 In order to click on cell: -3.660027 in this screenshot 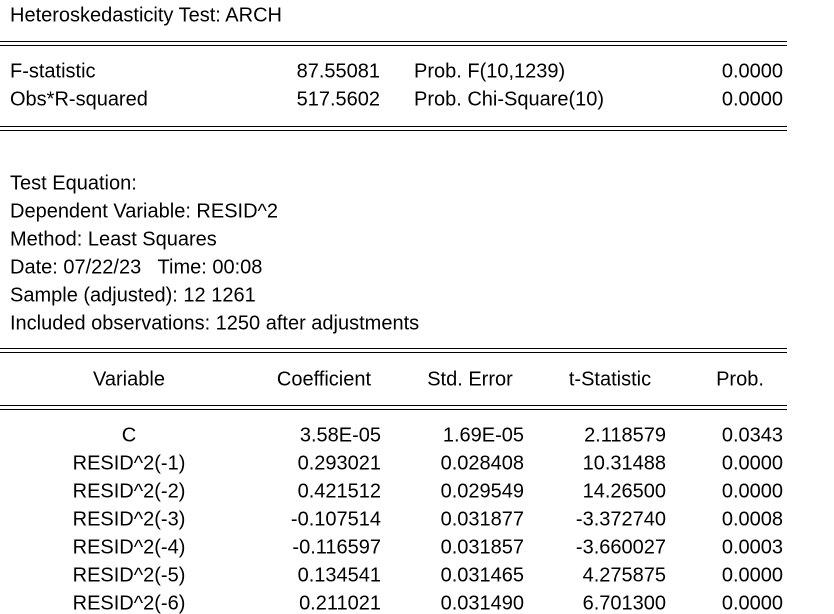, I will do `click(621, 547)`.